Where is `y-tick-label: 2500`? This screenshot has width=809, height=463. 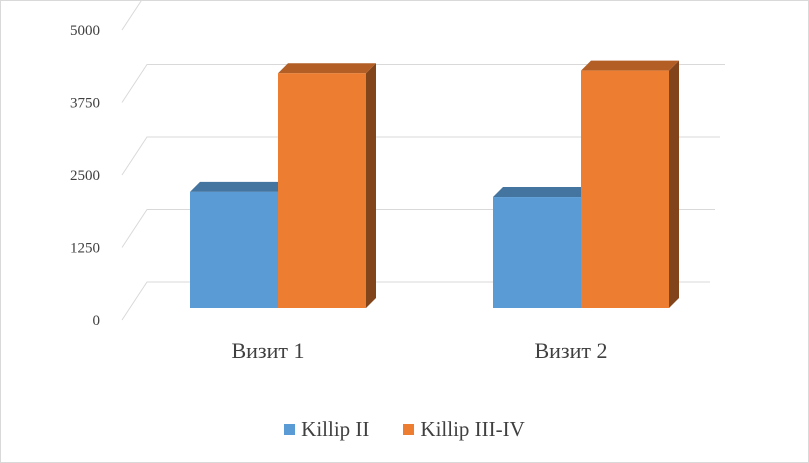
y-tick-label: 2500 is located at coordinates (85, 176).